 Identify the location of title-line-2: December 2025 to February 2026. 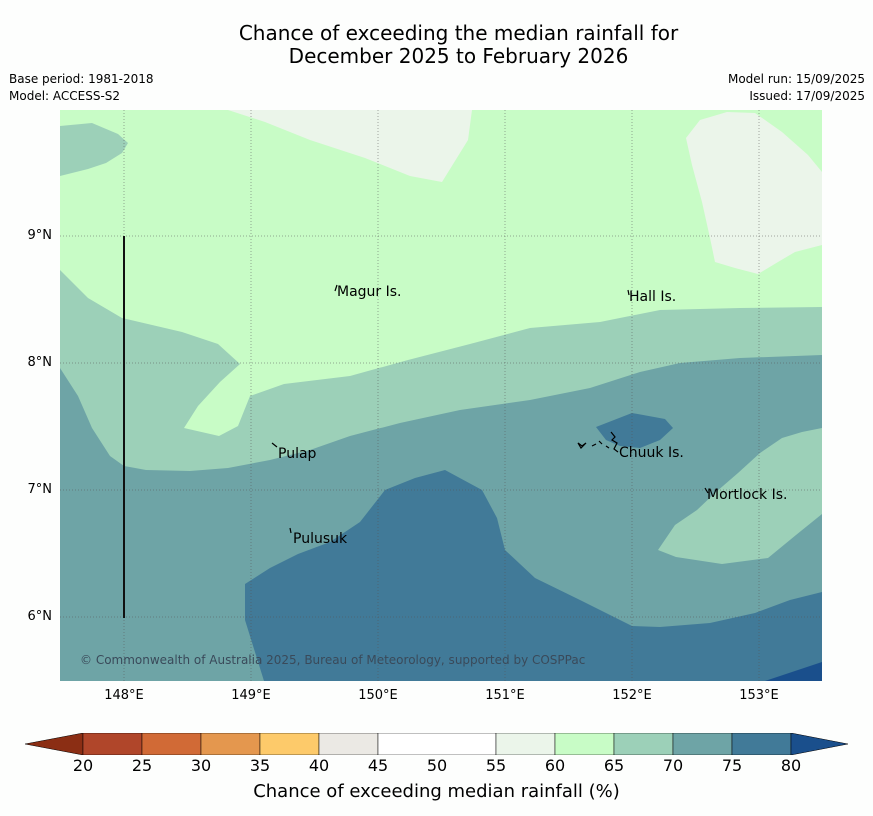
(458, 56).